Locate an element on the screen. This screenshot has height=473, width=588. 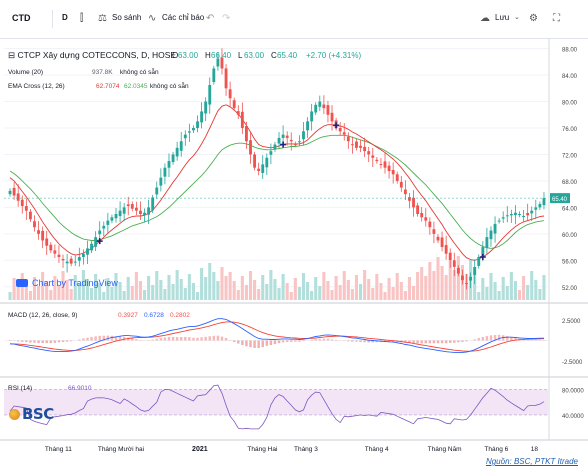
interval-button: D is located at coordinates (65, 17).